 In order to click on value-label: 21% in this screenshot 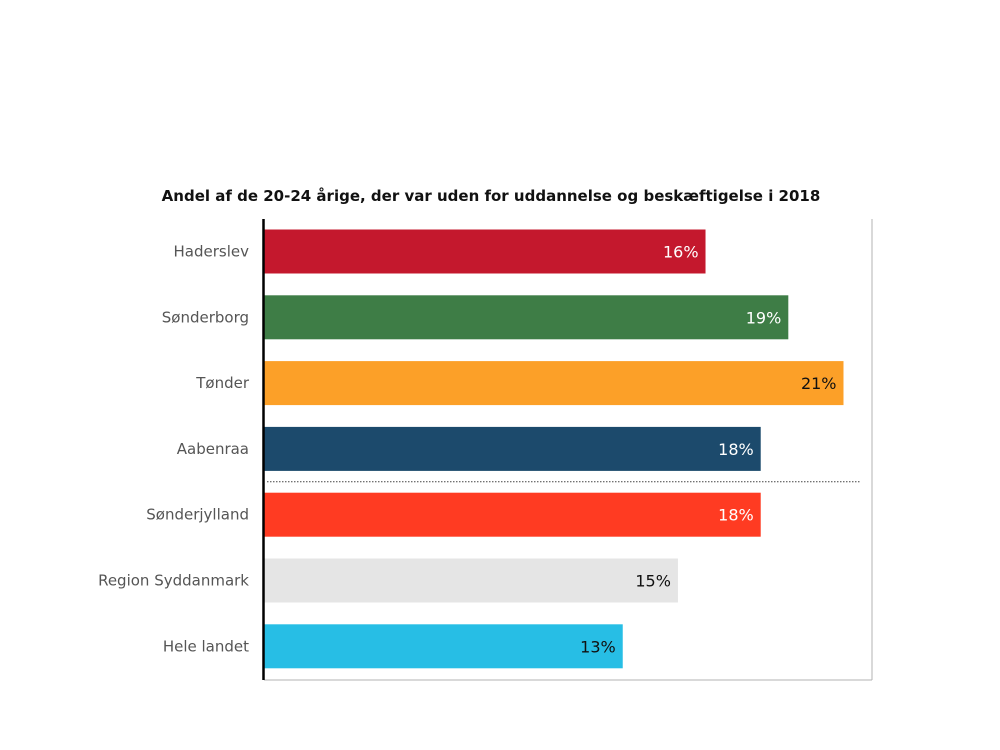, I will do `click(819, 383)`.